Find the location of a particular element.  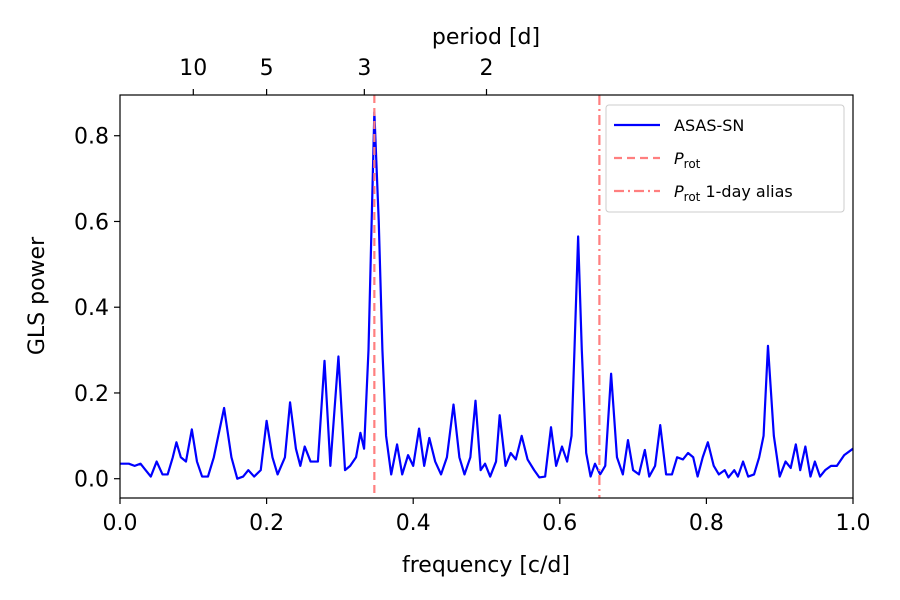

x-tick-label: 1.0 is located at coordinates (853, 523).